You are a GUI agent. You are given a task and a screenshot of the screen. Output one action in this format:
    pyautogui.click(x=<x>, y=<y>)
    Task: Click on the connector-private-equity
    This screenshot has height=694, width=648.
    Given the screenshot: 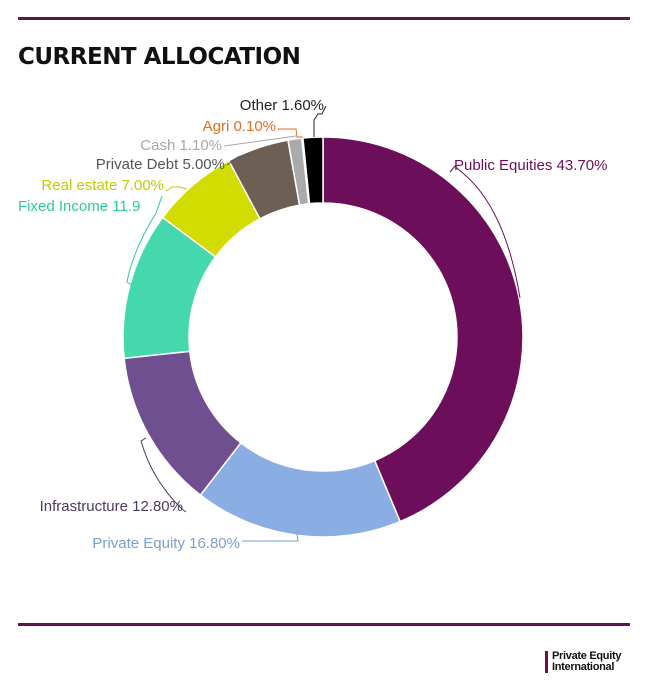 What is the action you would take?
    pyautogui.click(x=270, y=537)
    